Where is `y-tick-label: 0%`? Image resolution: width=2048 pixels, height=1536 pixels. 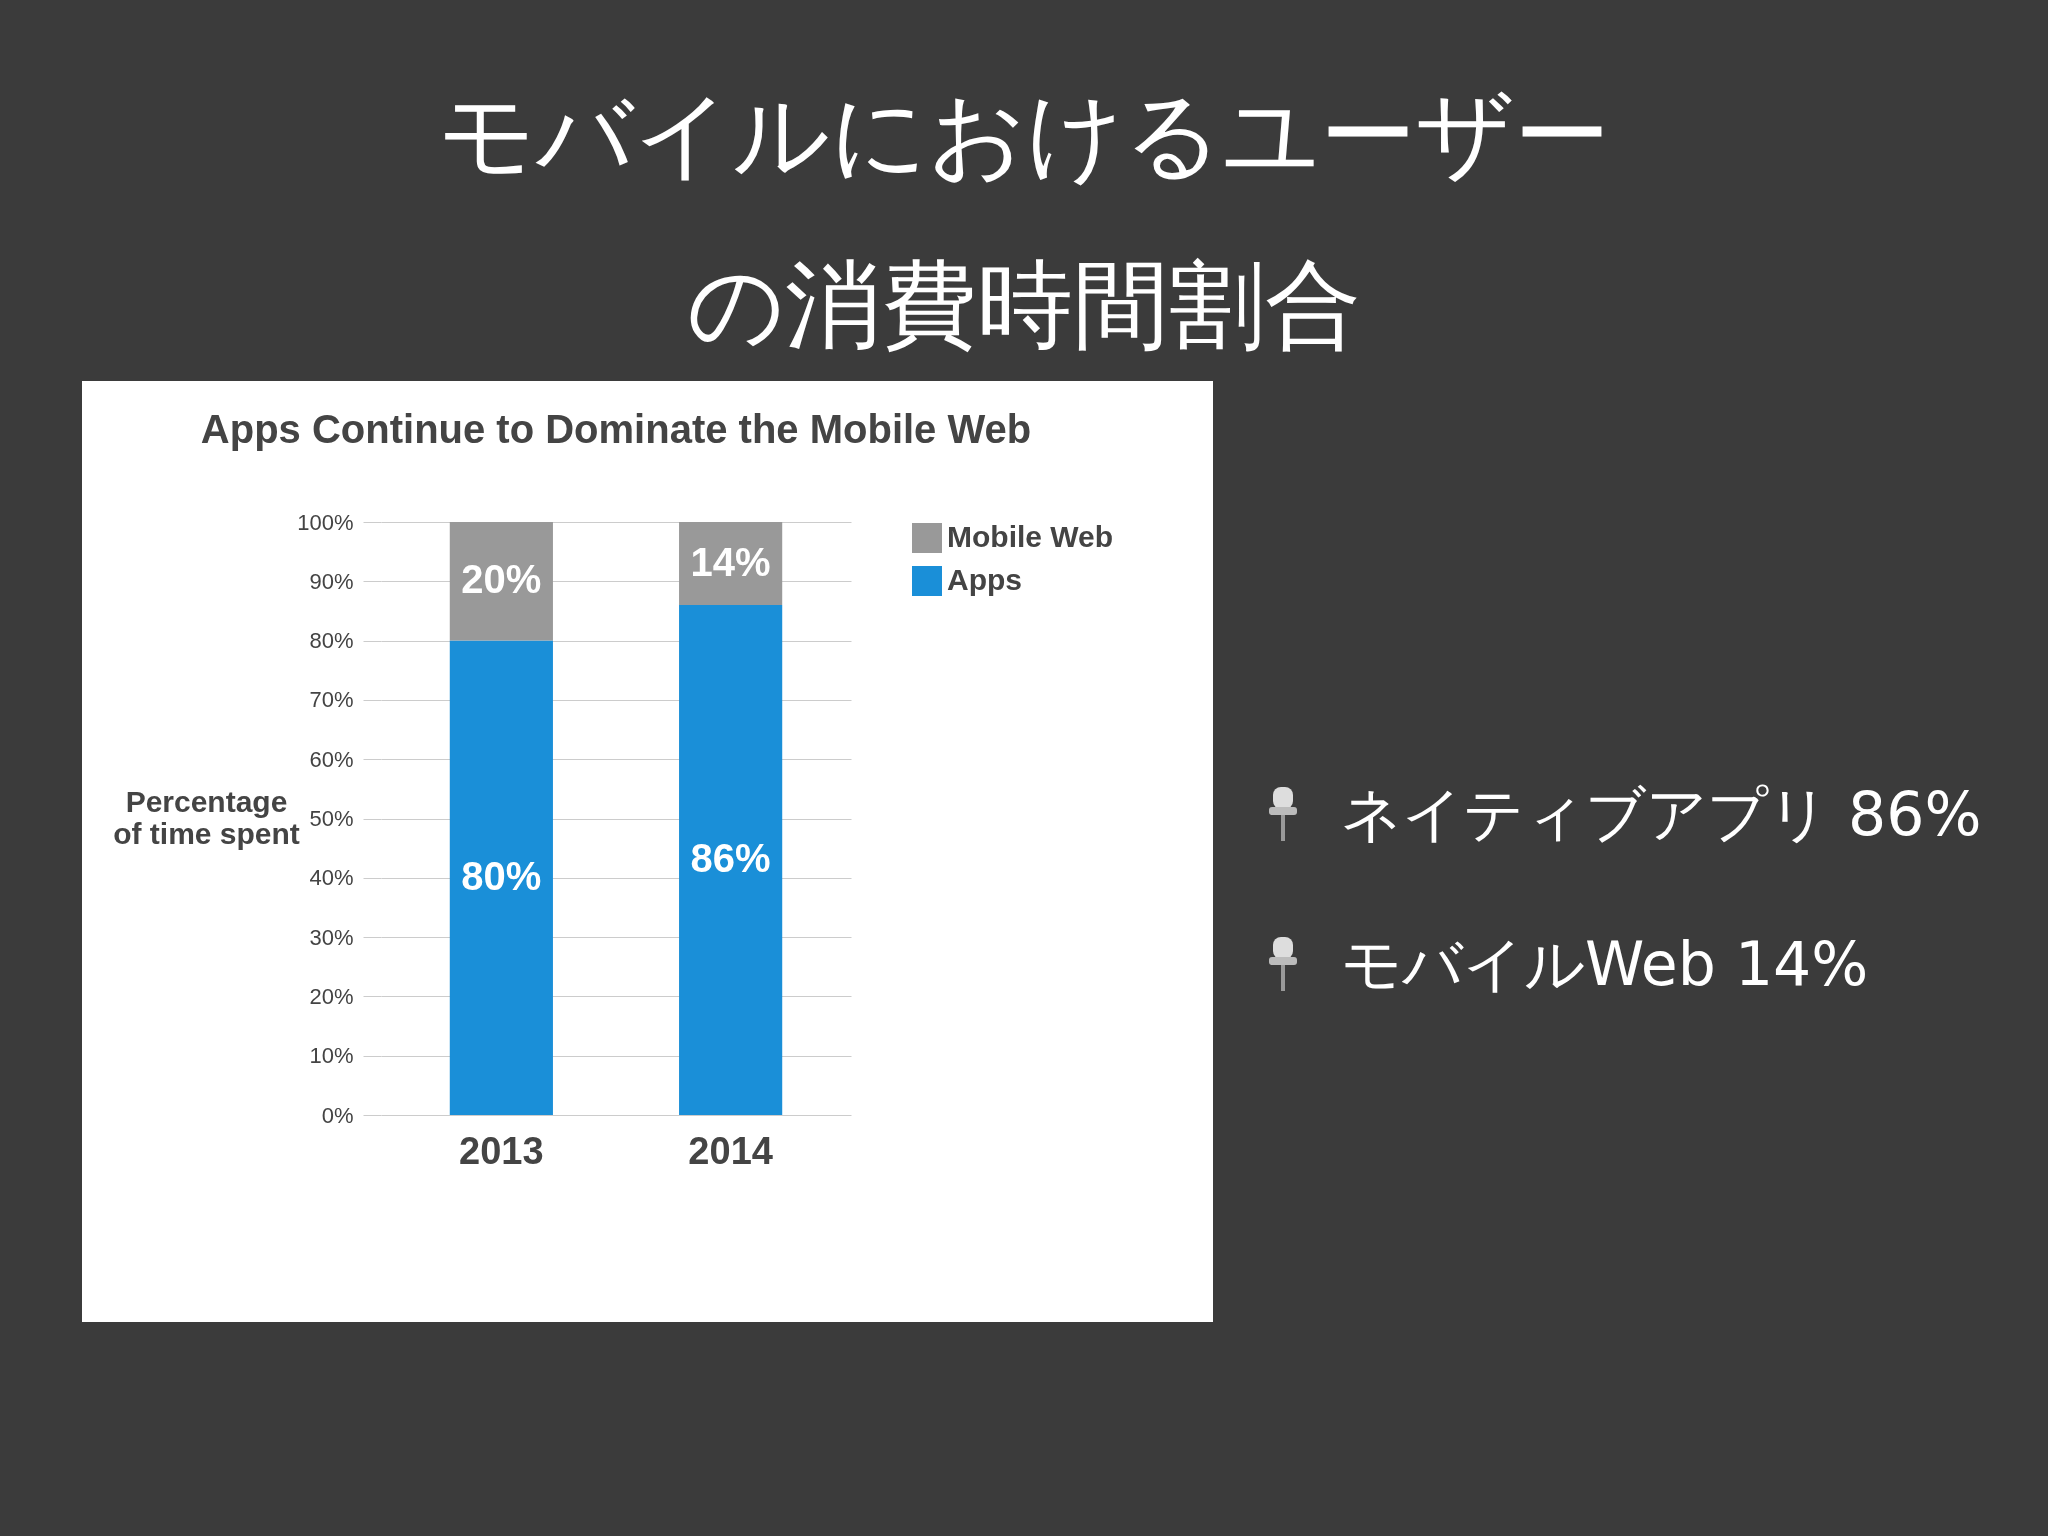 y-tick-label: 0% is located at coordinates (337, 1115).